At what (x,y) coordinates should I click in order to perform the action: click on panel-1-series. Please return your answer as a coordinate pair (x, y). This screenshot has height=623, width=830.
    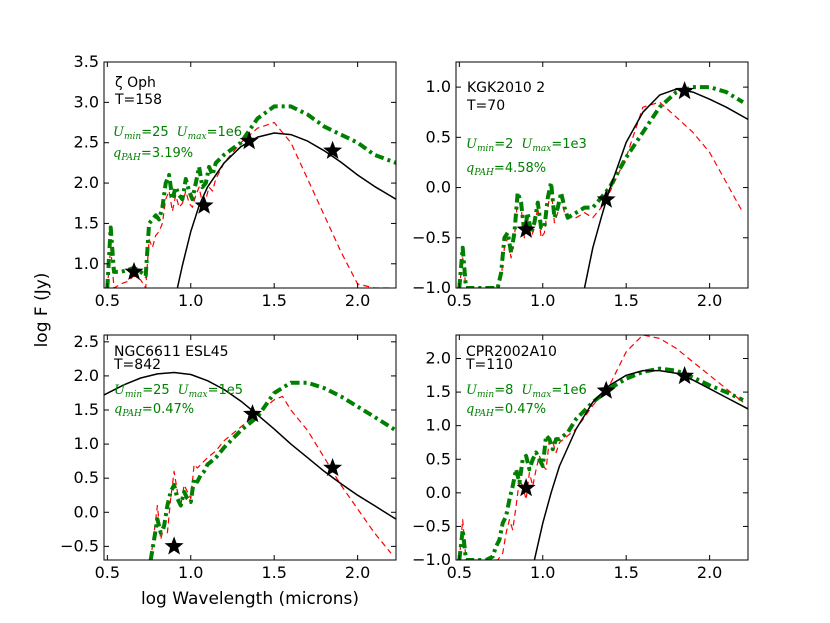
    Looking at the image, I should click on (250, 196).